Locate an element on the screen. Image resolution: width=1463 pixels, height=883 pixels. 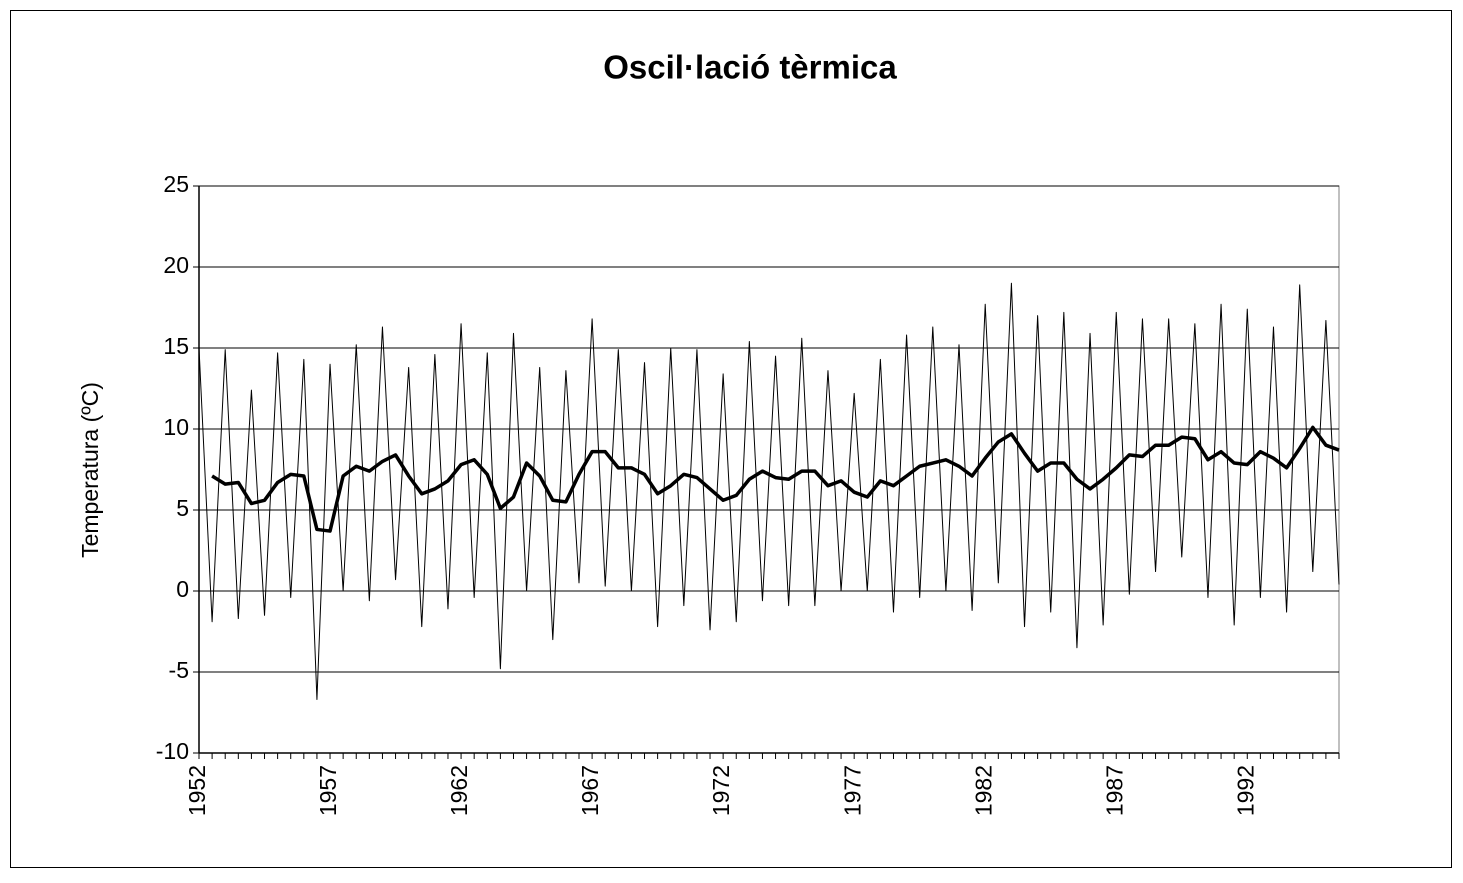
x-tick-label: 1957 is located at coordinates (328, 790).